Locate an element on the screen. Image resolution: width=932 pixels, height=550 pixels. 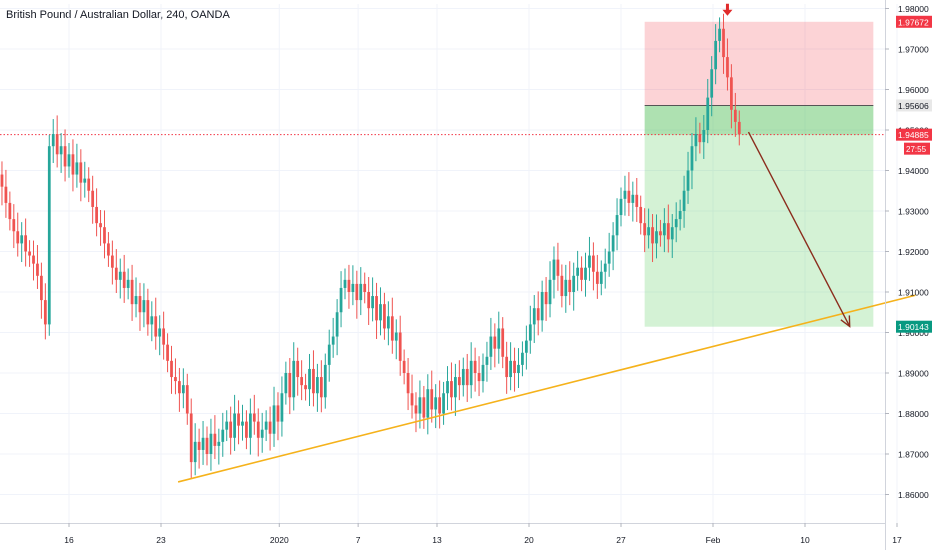
take-profit-zone is located at coordinates (759, 216).